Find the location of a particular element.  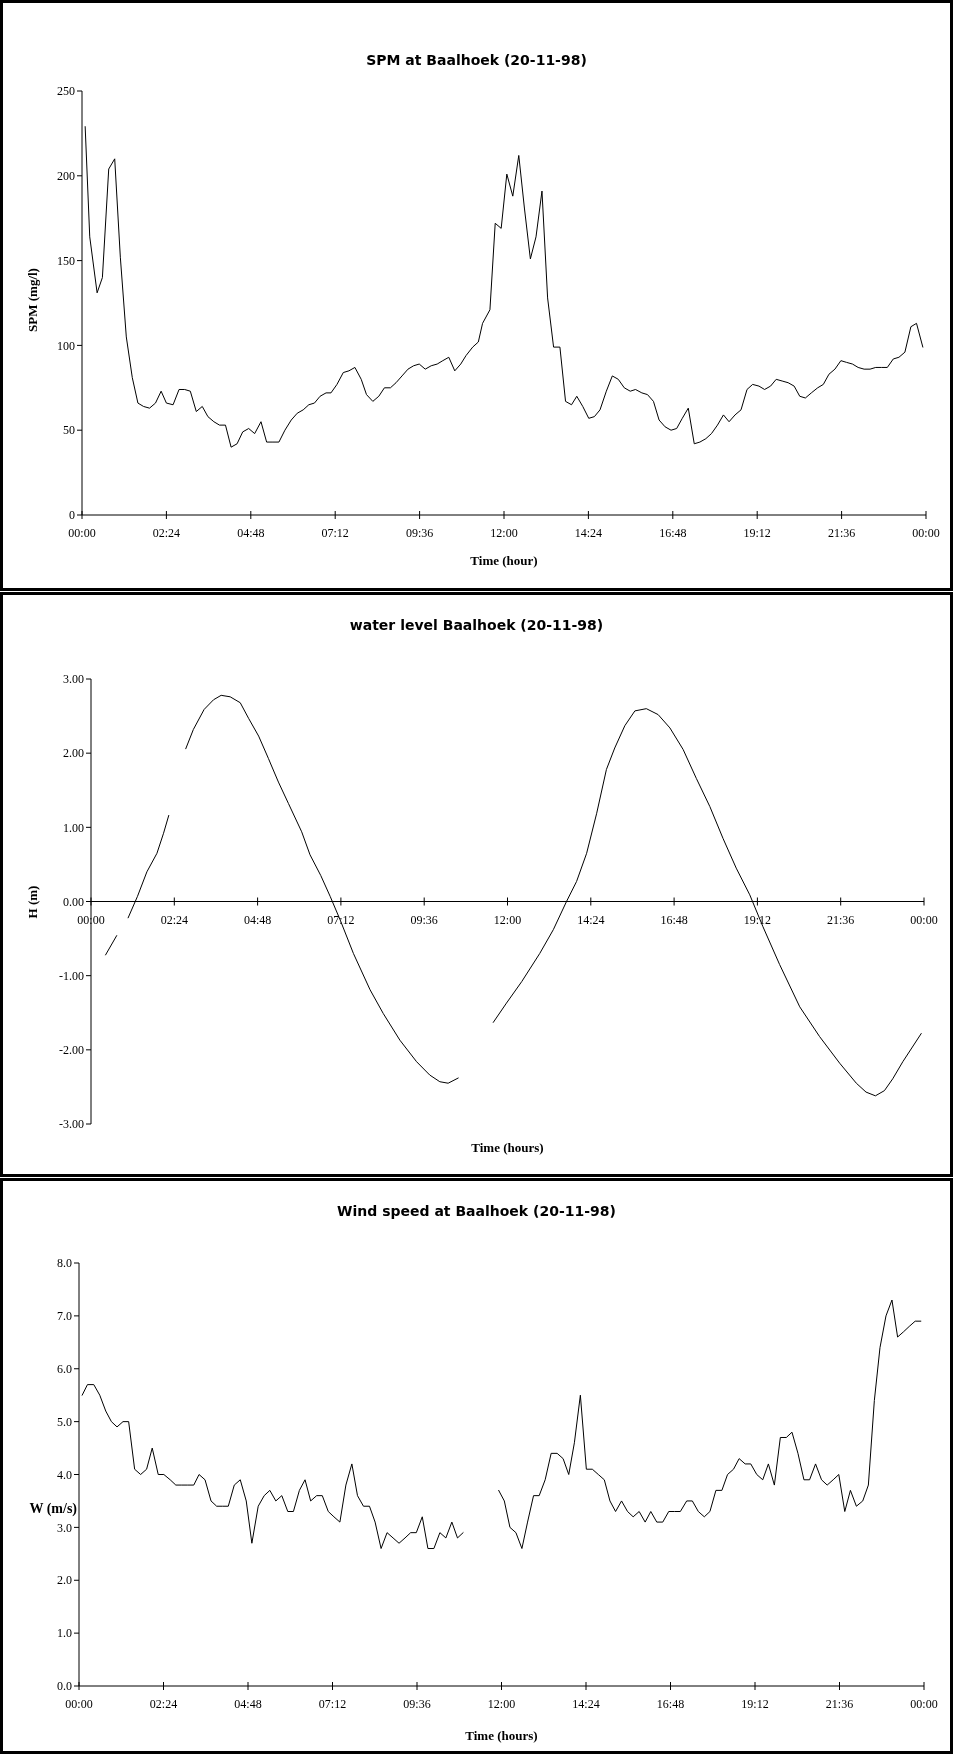

chart-title: water level Baalhoek (20-11-98) is located at coordinates (476, 625).